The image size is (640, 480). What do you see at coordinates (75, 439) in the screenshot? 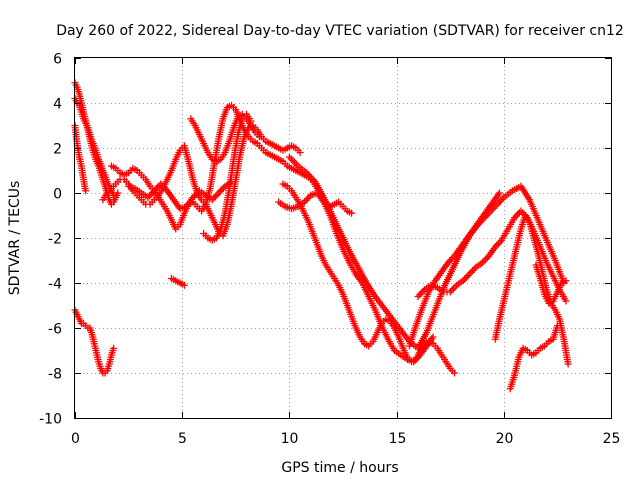
I see `x-tick-label: 0` at bounding box center [75, 439].